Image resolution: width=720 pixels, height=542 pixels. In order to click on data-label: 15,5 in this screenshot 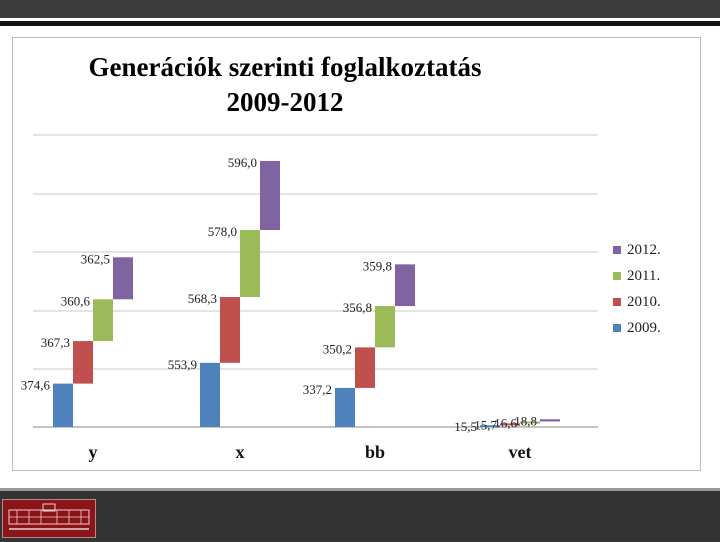, I will do `click(465, 426)`.